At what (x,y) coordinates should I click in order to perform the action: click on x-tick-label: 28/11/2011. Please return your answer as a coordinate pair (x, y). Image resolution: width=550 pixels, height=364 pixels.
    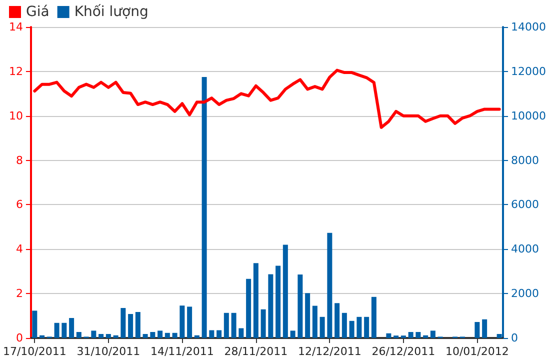
    Looking at the image, I should click on (256, 351).